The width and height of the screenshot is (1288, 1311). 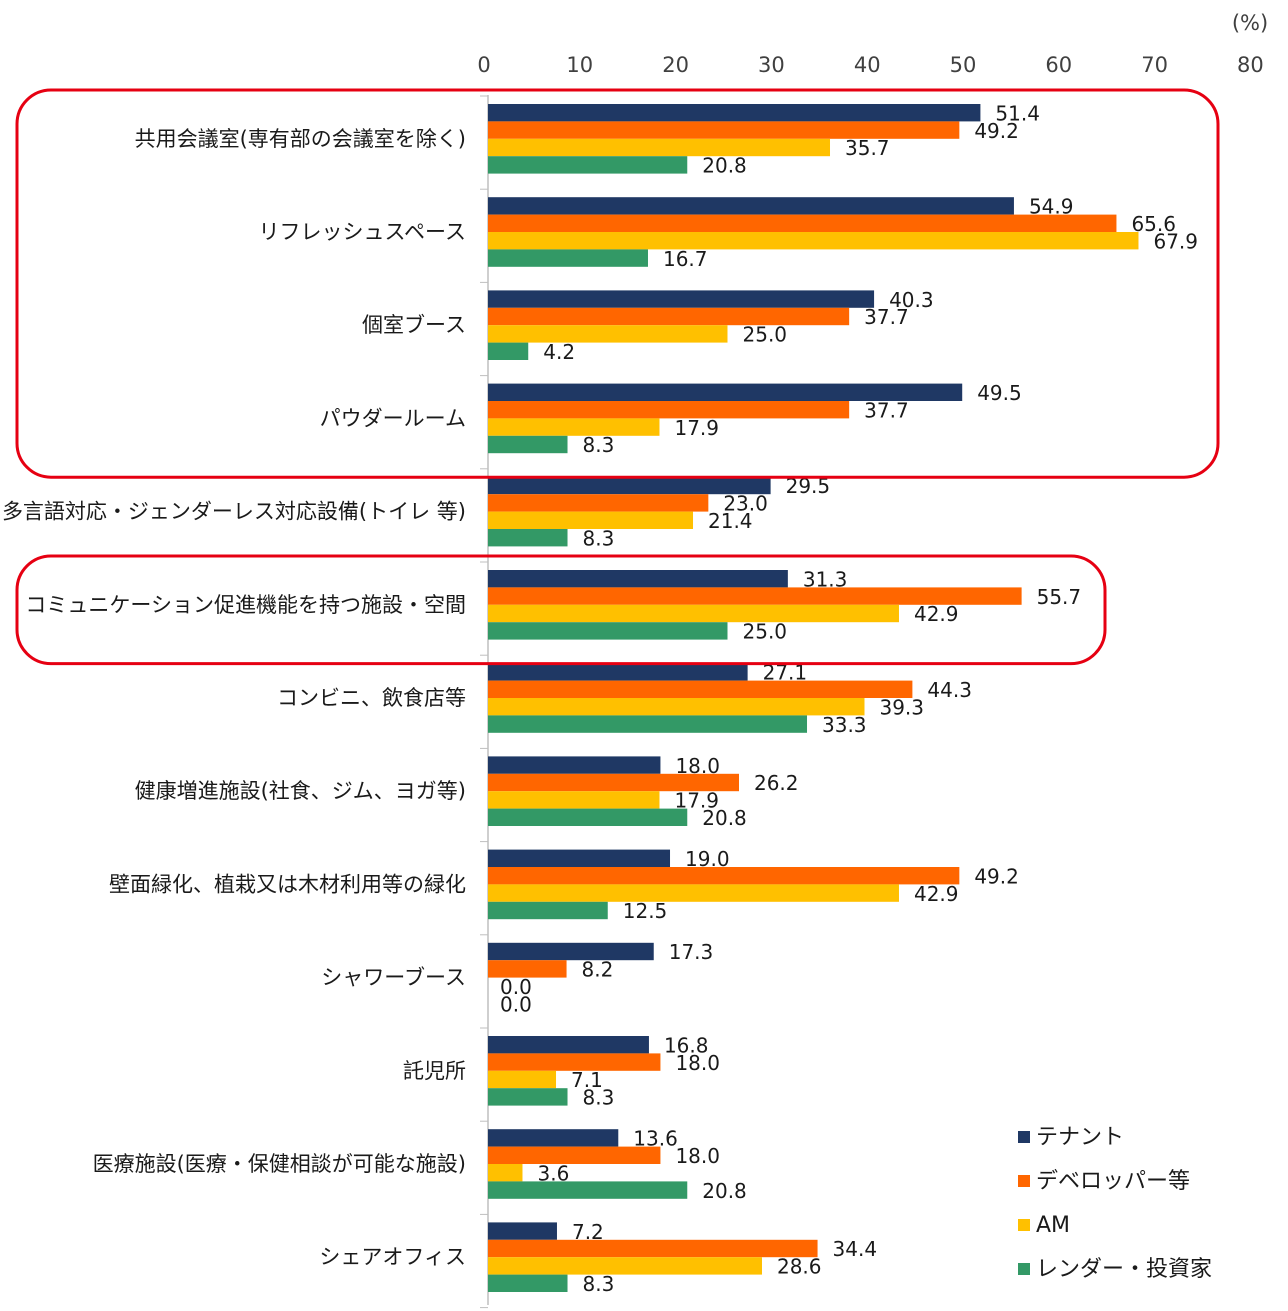 What do you see at coordinates (434, 1071) in the screenshot?
I see `category-label: 託児所` at bounding box center [434, 1071].